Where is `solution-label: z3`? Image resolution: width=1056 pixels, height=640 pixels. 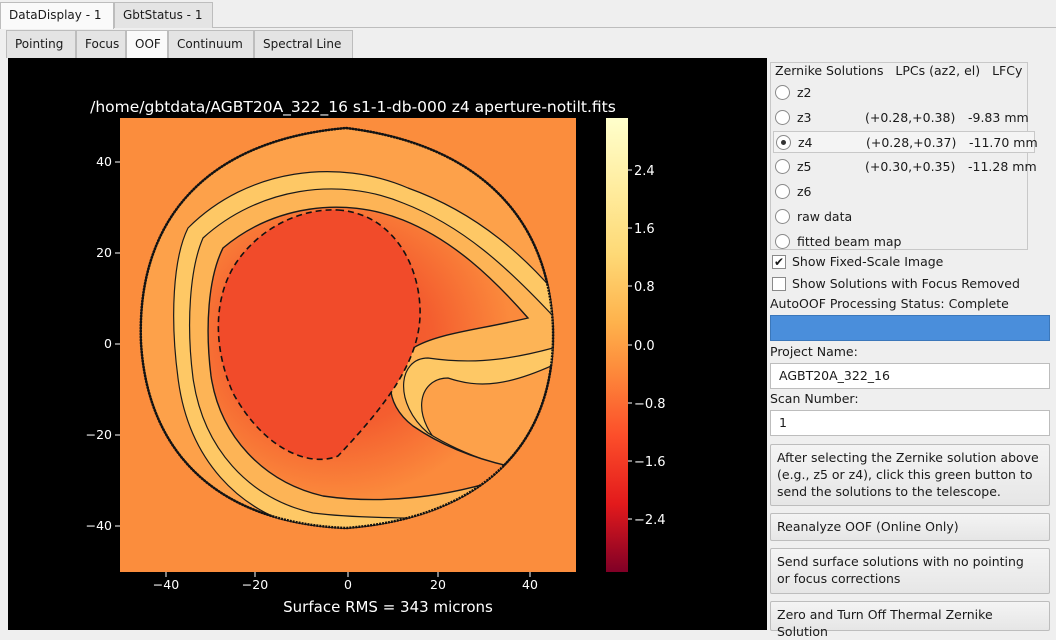
solution-label: z3 is located at coordinates (804, 117).